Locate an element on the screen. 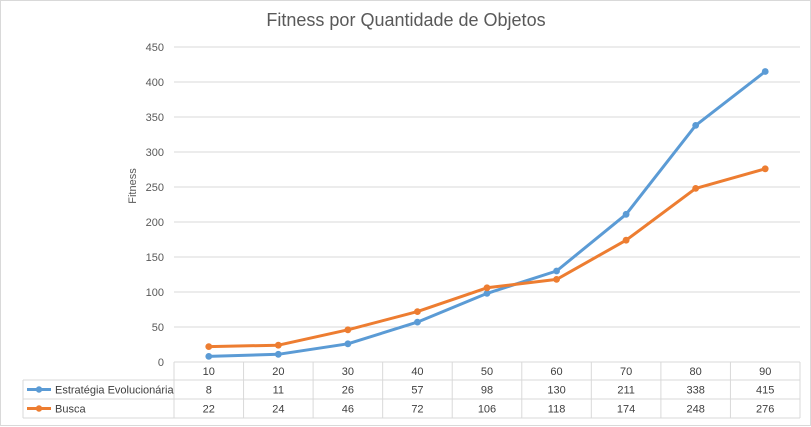 This screenshot has height=427, width=811. x-category-label: 50 is located at coordinates (487, 372).